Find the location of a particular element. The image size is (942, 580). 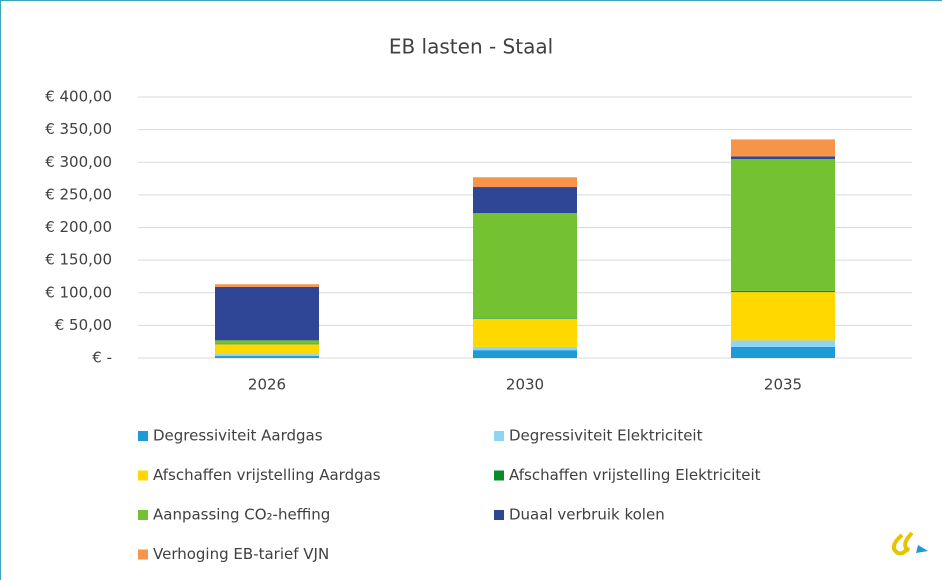

y-tick-label: € - is located at coordinates (102, 358).